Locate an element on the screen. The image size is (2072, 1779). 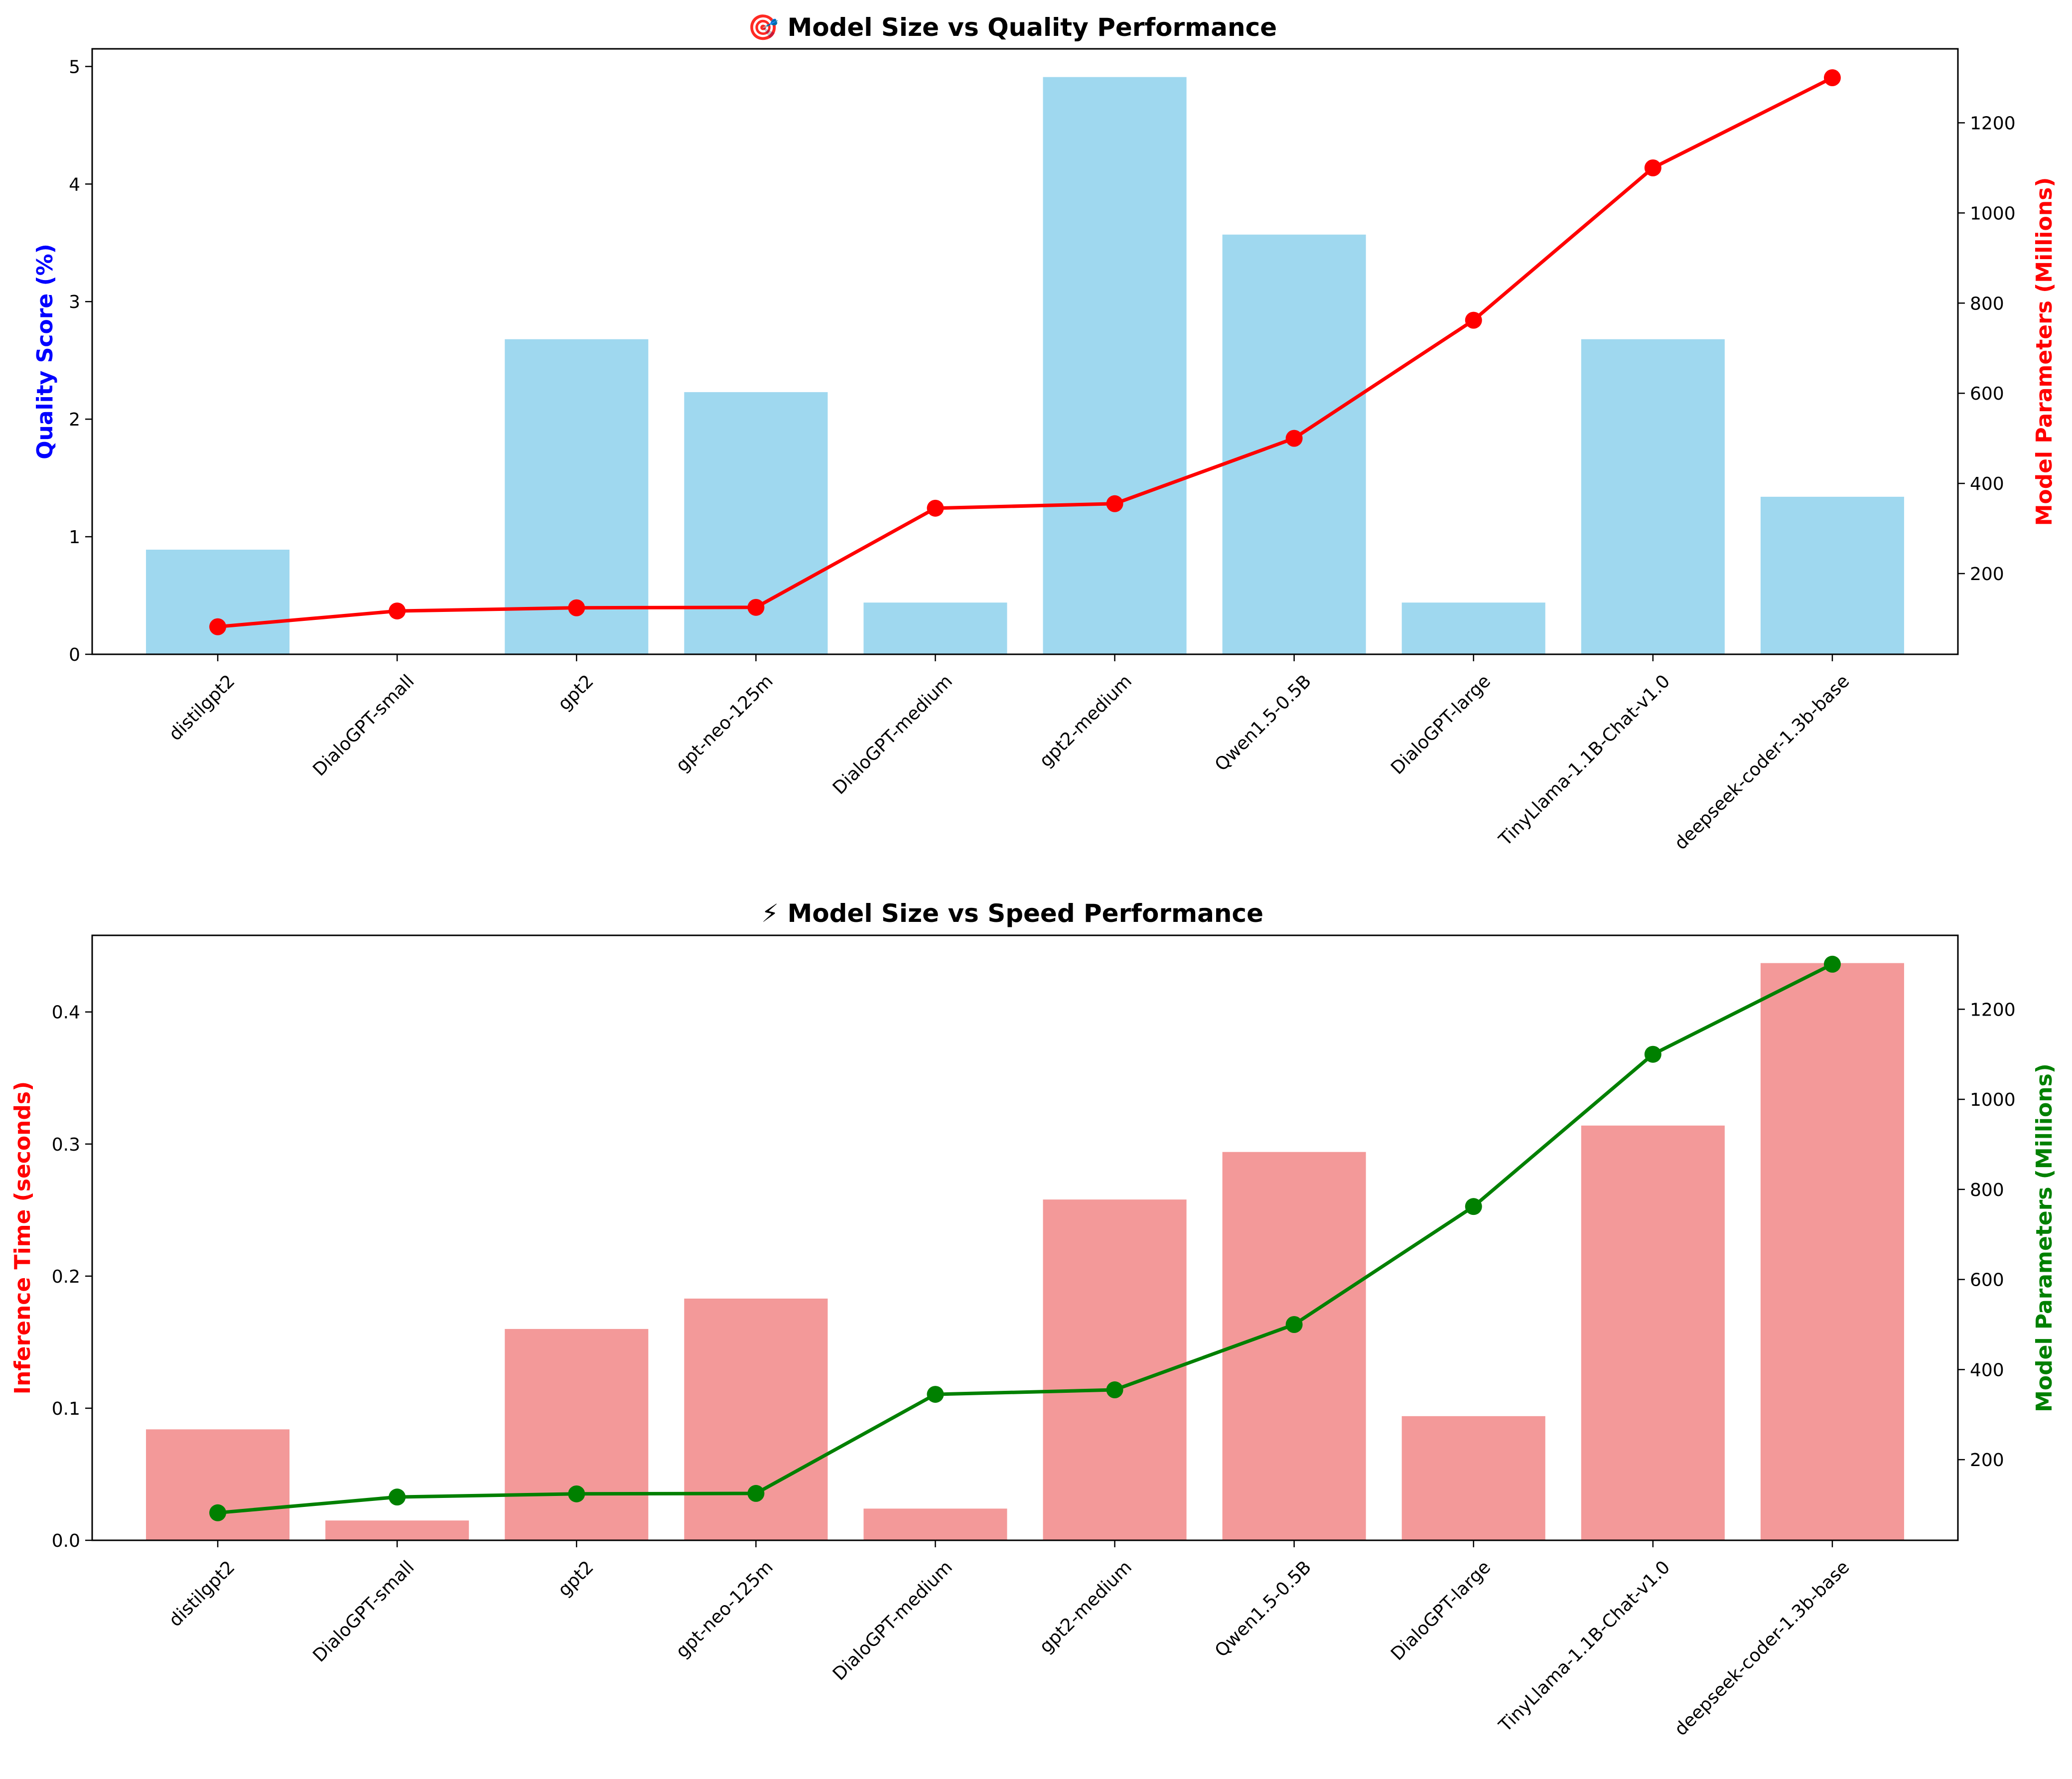
quality-x-tick-label: gpt-neo-125m is located at coordinates (724, 723).